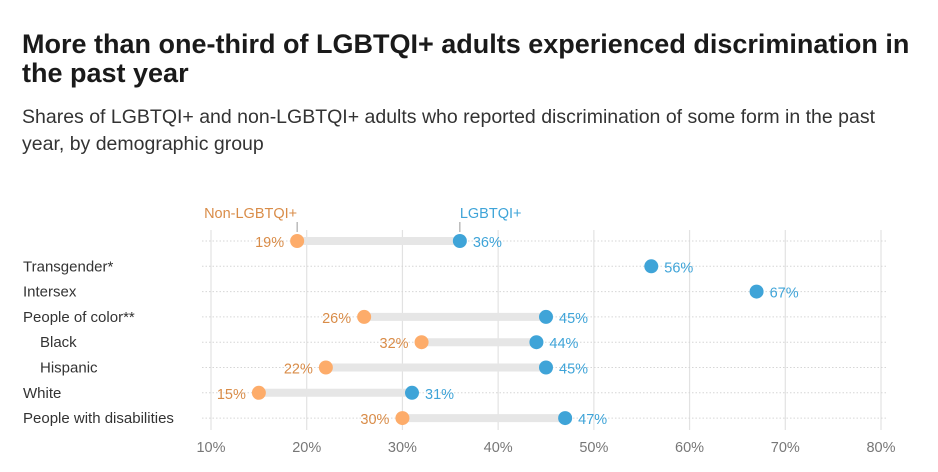 This screenshot has width=938, height=472. Describe the element at coordinates (402, 448) in the screenshot. I see `x-tick-label: 30%` at that location.